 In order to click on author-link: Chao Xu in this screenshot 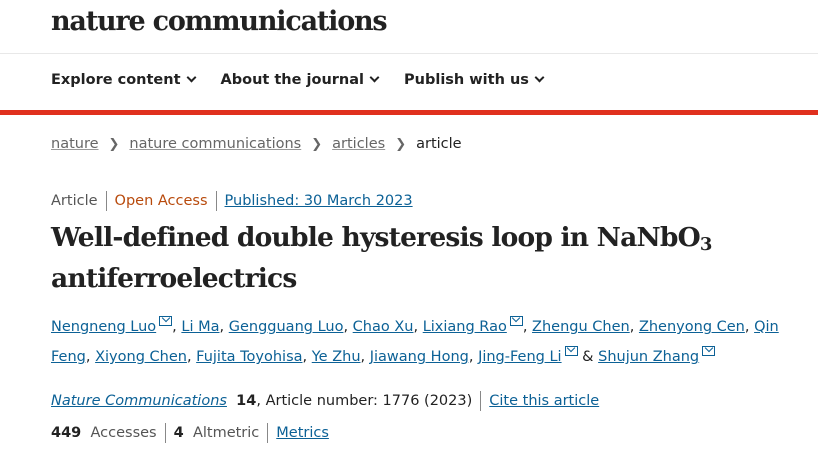, I will do `click(383, 327)`.